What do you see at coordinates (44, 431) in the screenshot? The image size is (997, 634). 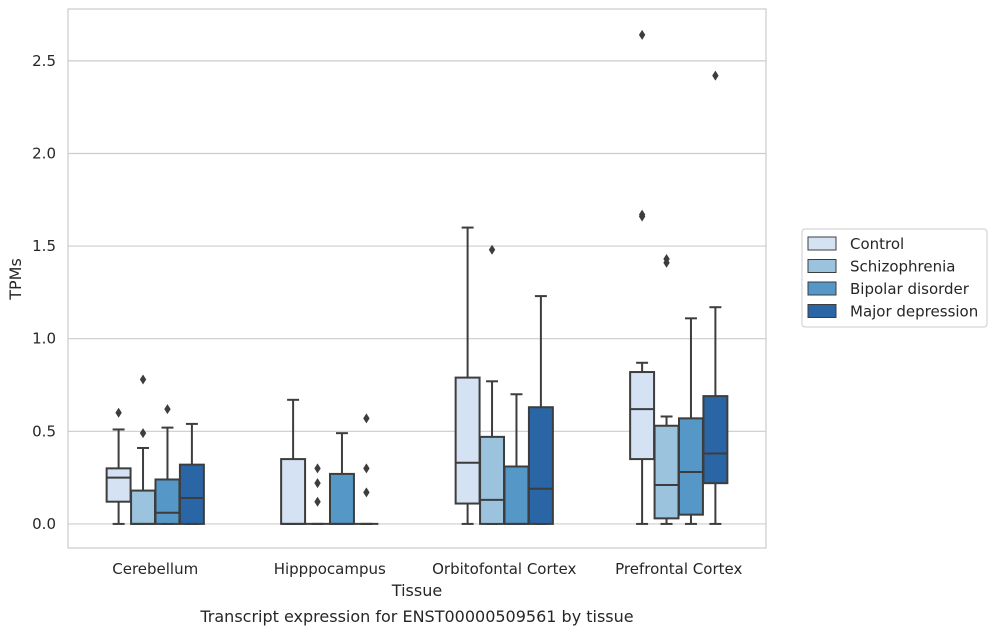 I see `y-tick-label: 0.5` at bounding box center [44, 431].